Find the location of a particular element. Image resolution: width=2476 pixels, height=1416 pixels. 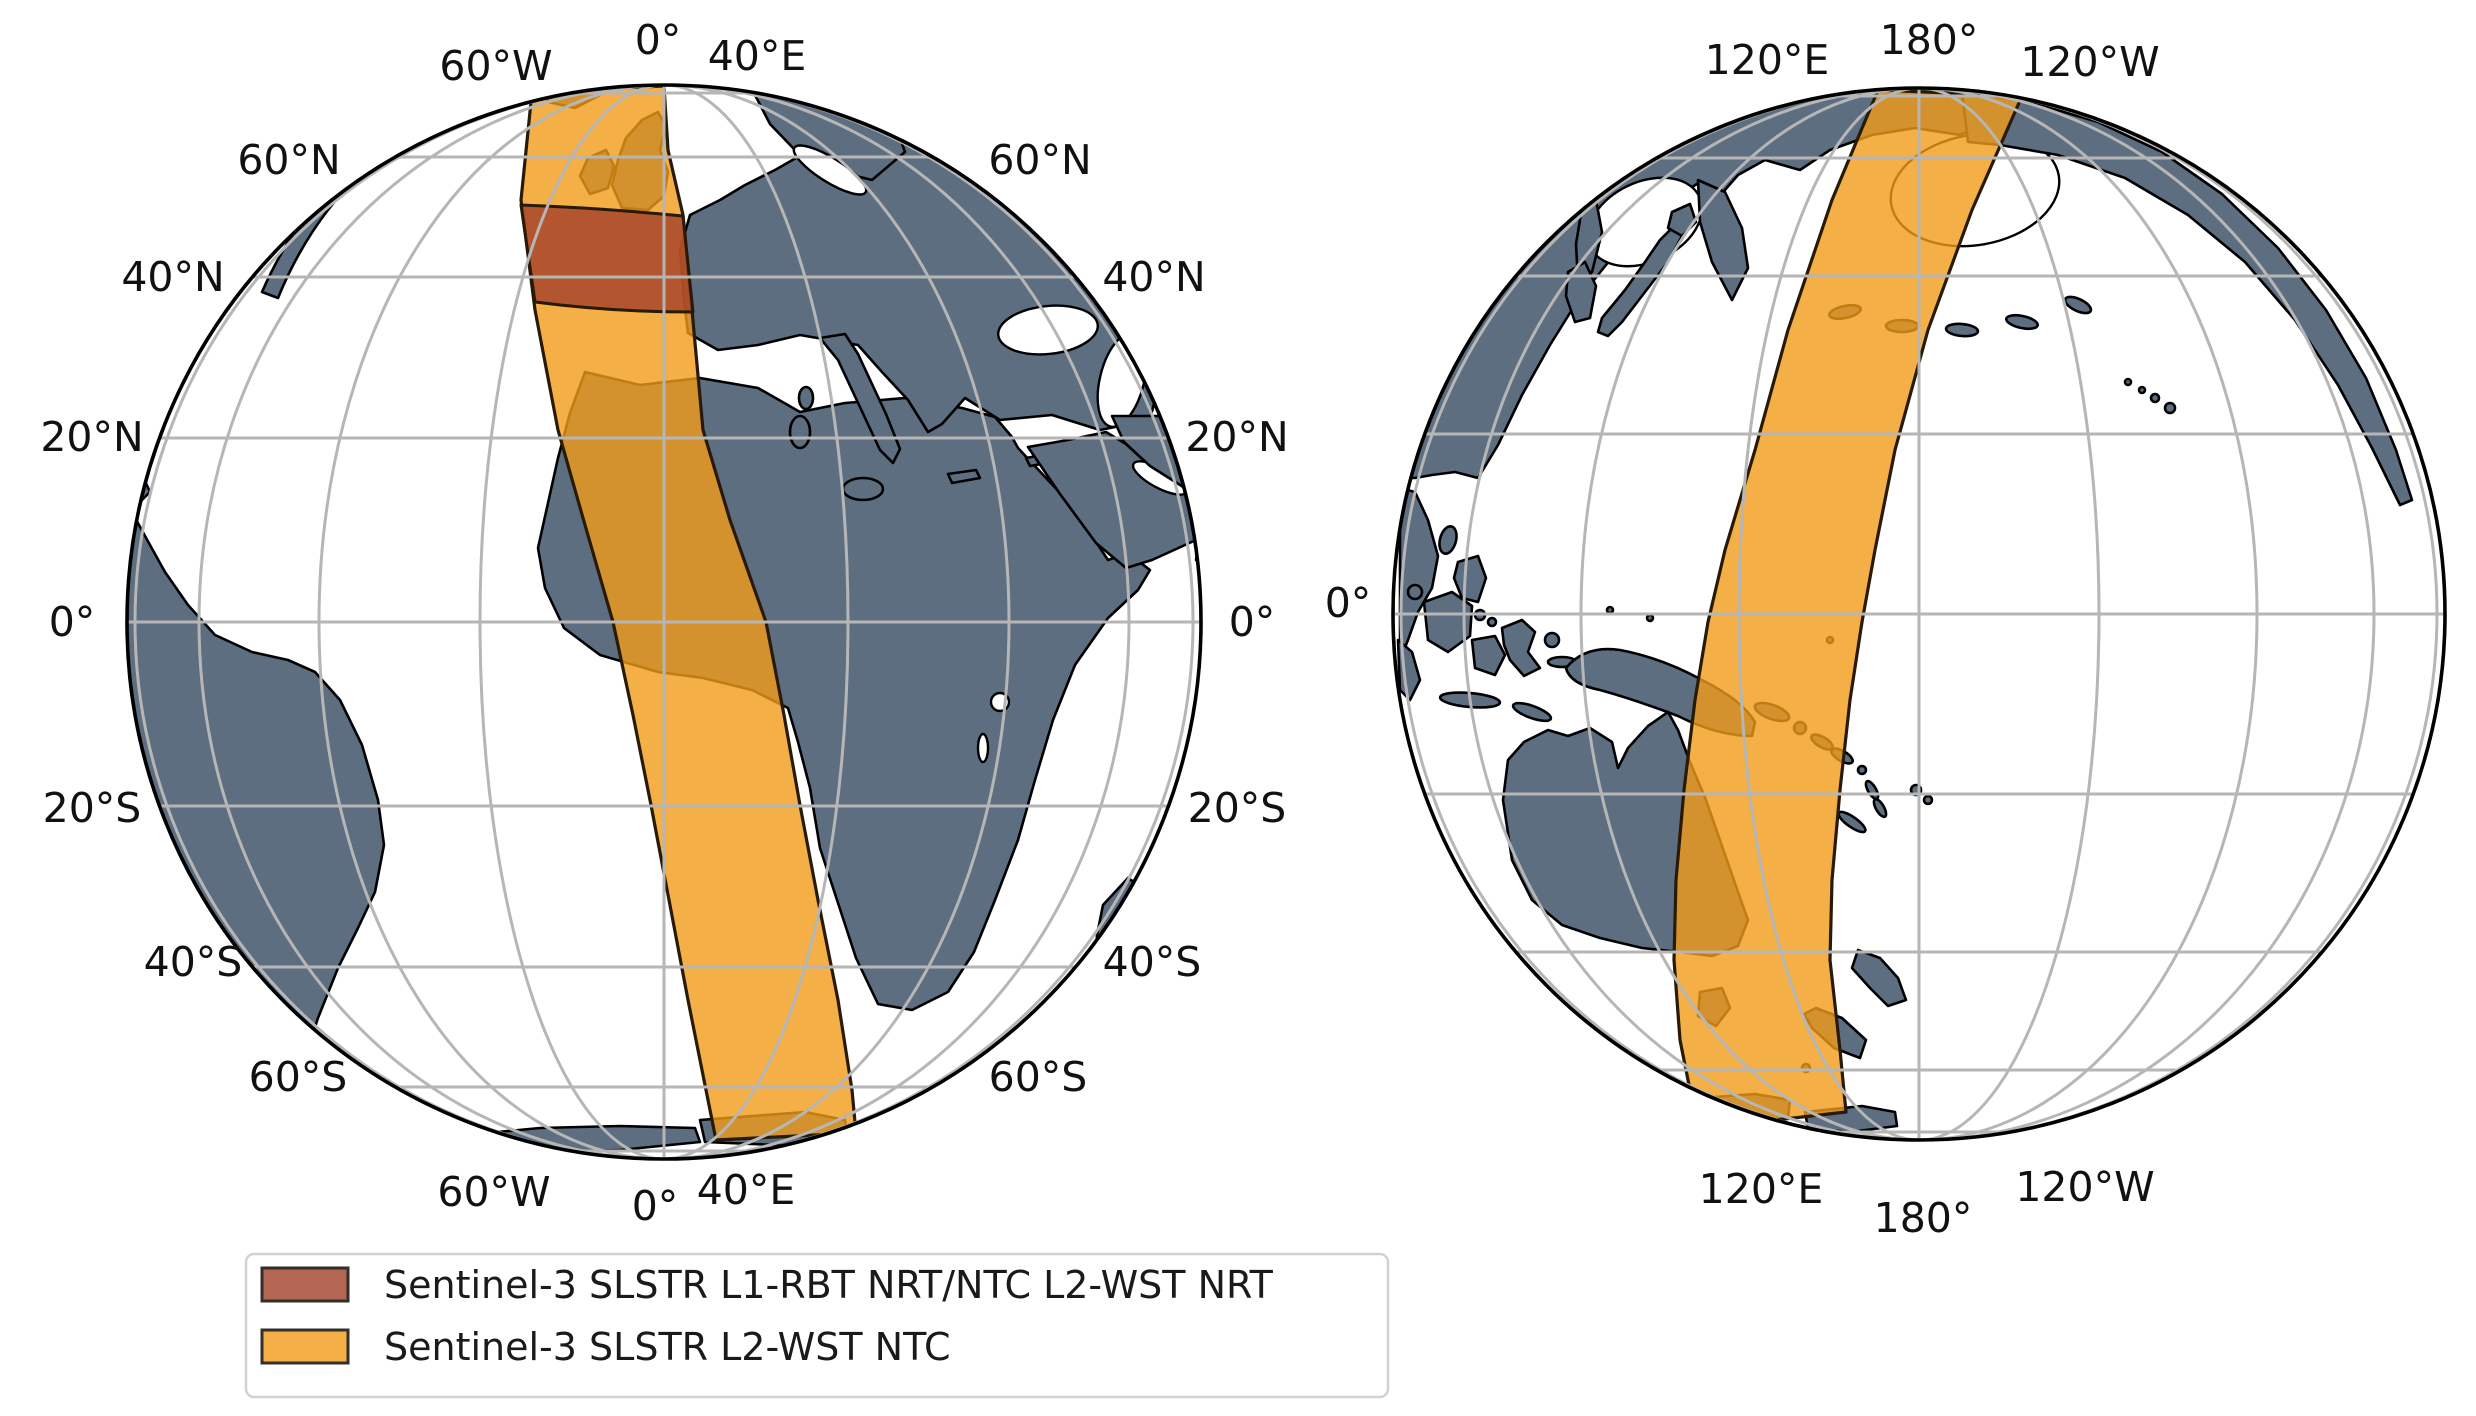

landmass-corsica is located at coordinates (806, 398).